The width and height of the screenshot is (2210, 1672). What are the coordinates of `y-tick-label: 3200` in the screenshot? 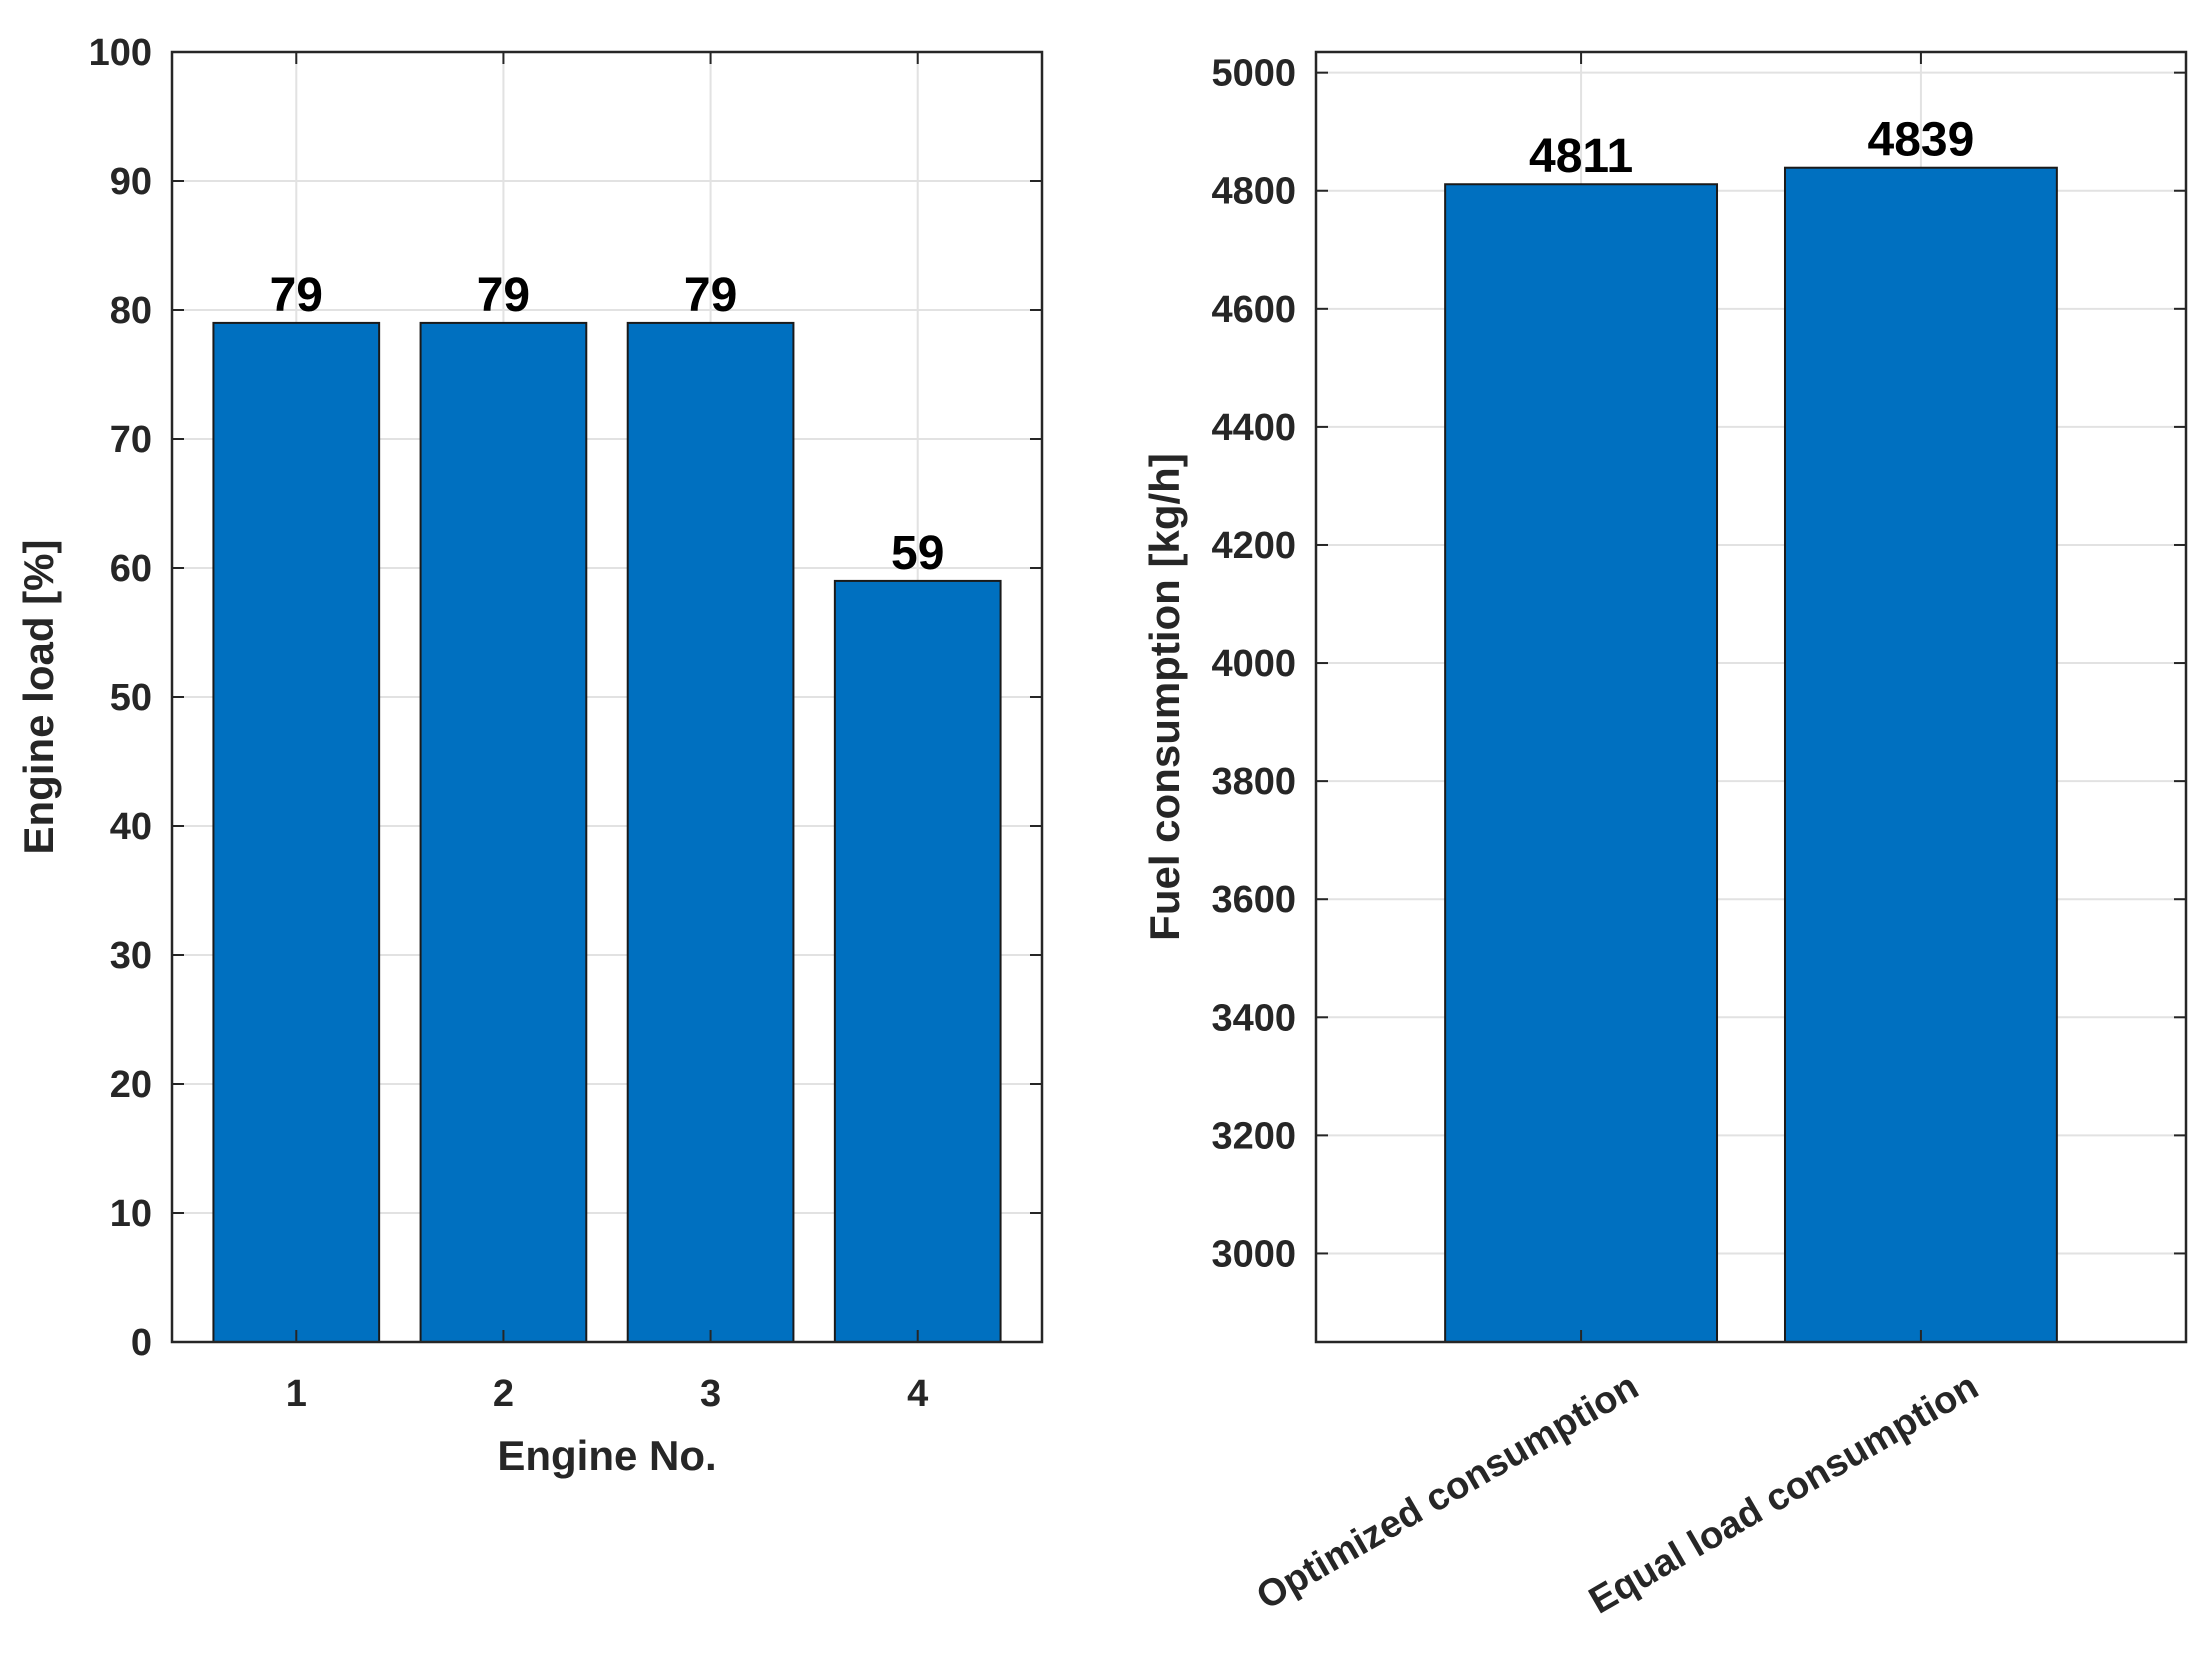 It's located at (1253, 1136).